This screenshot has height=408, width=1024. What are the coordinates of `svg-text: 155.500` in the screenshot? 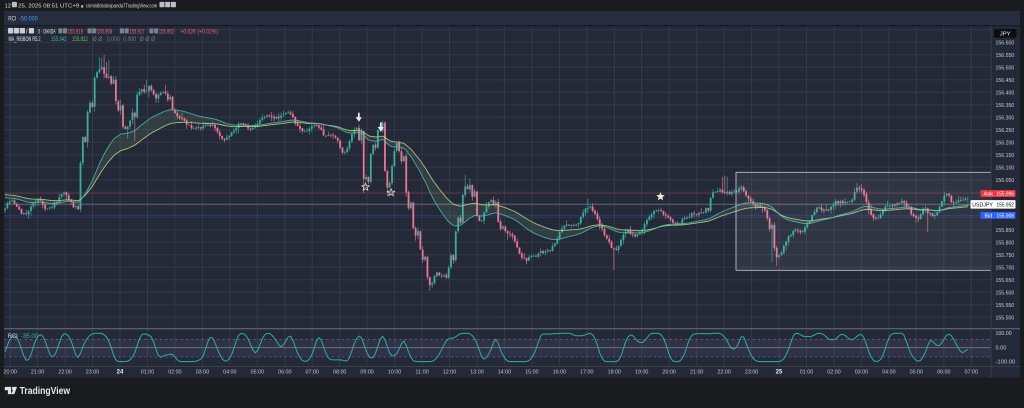 It's located at (1005, 318).